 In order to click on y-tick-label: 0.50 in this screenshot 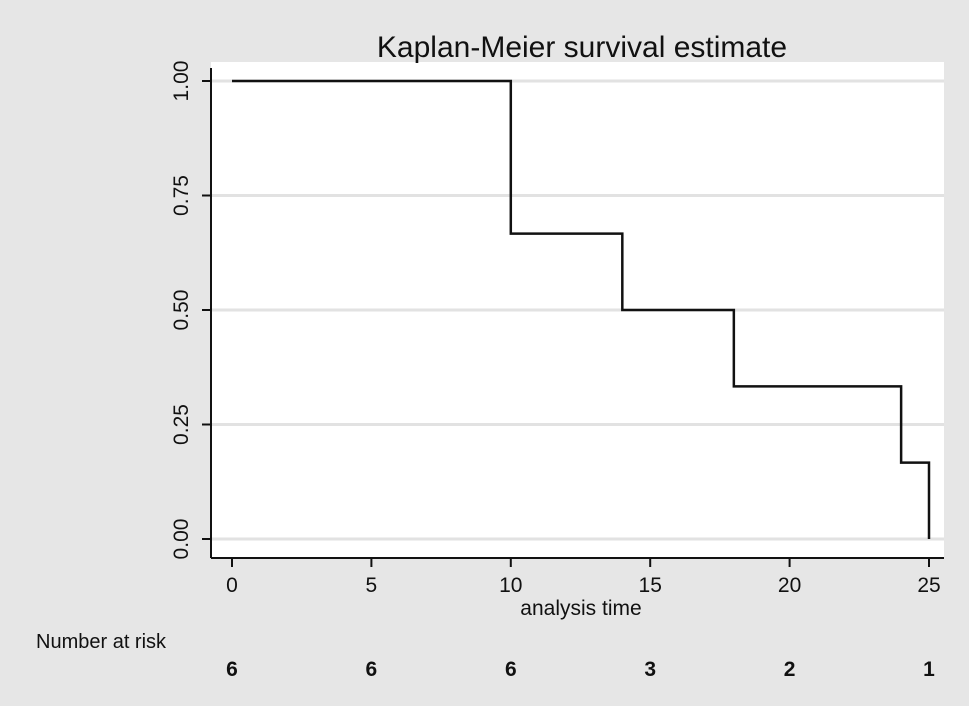, I will do `click(181, 310)`.